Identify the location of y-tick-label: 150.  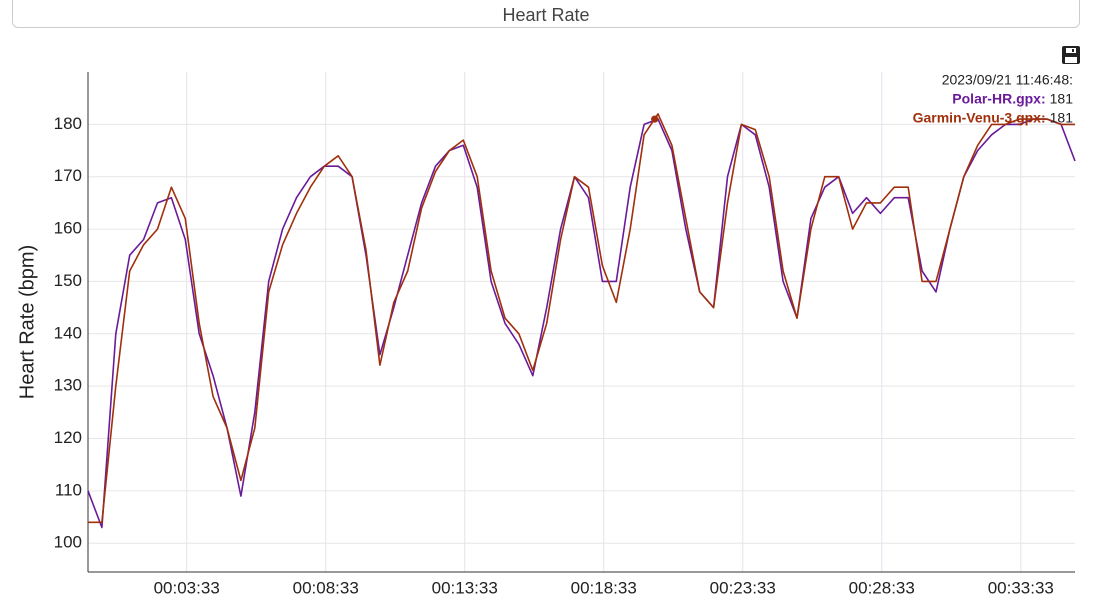
(68, 280).